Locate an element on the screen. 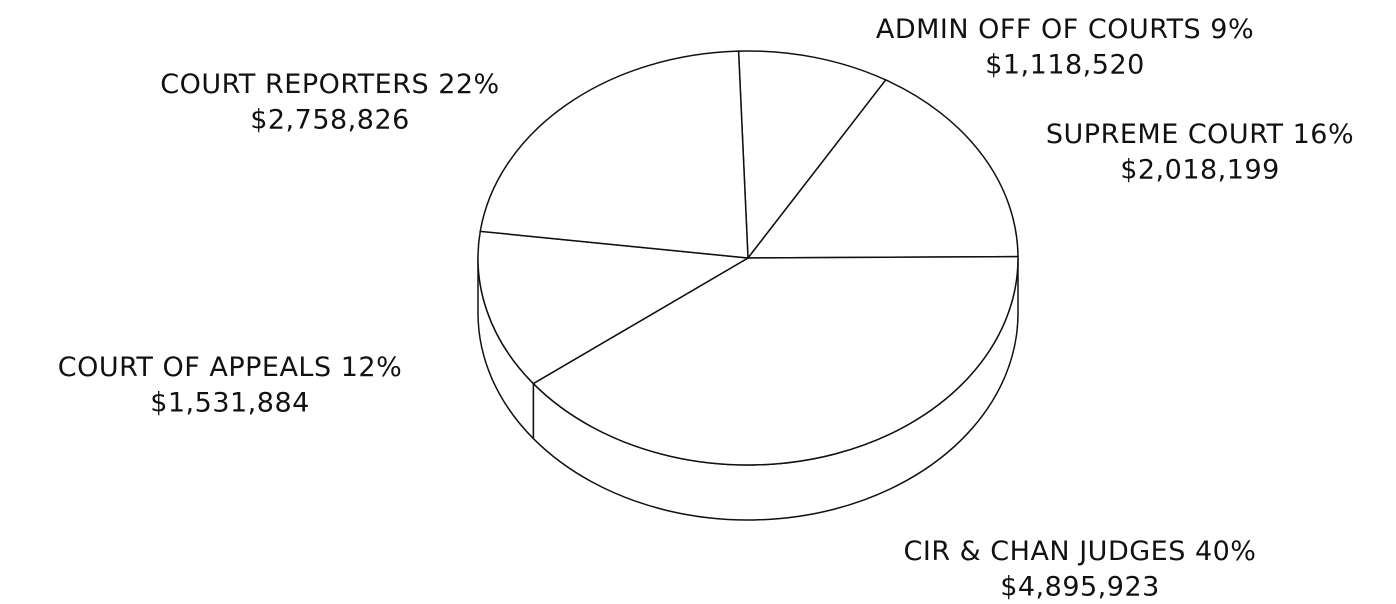 The image size is (1396, 604). slice-name: ADMIN OFF OF COURTS is located at coordinates (1038, 29).